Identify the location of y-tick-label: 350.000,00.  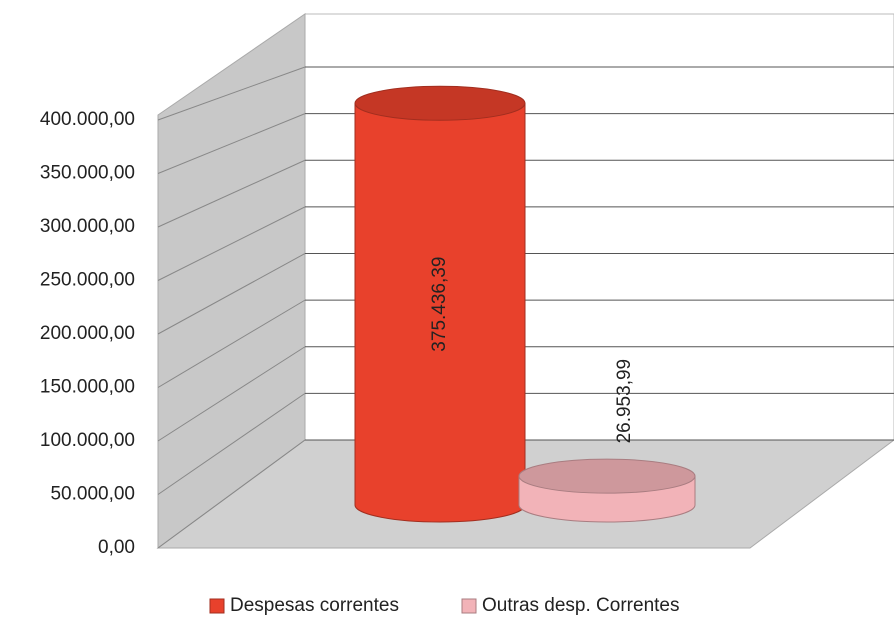
(87, 173).